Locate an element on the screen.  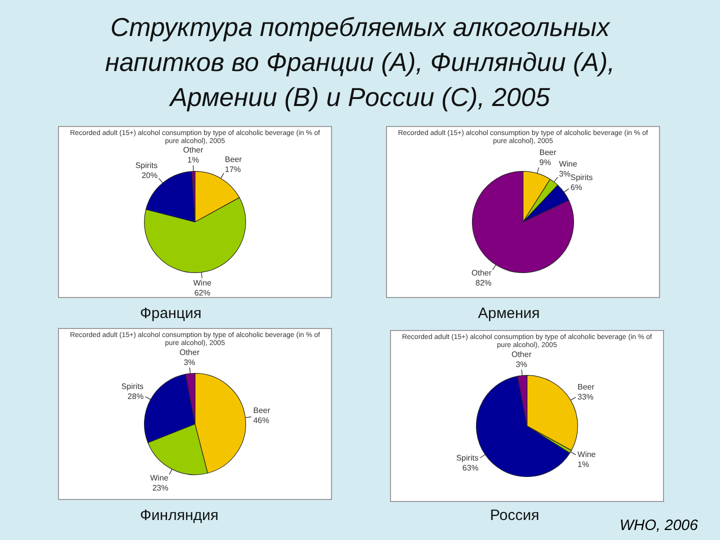
data-label: 28% is located at coordinates (136, 397).